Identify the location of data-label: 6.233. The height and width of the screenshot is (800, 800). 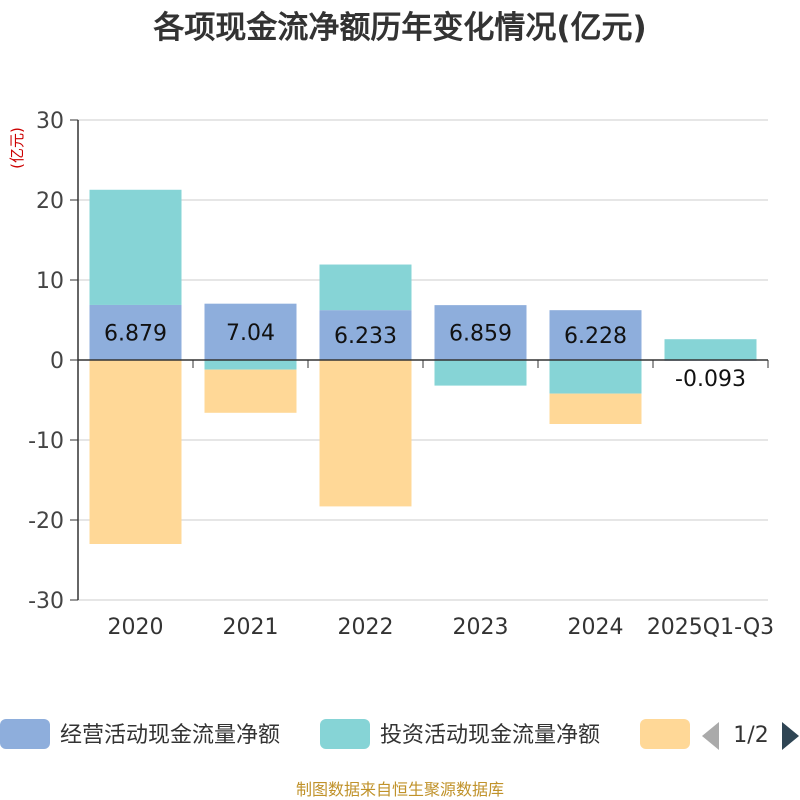
(365, 336).